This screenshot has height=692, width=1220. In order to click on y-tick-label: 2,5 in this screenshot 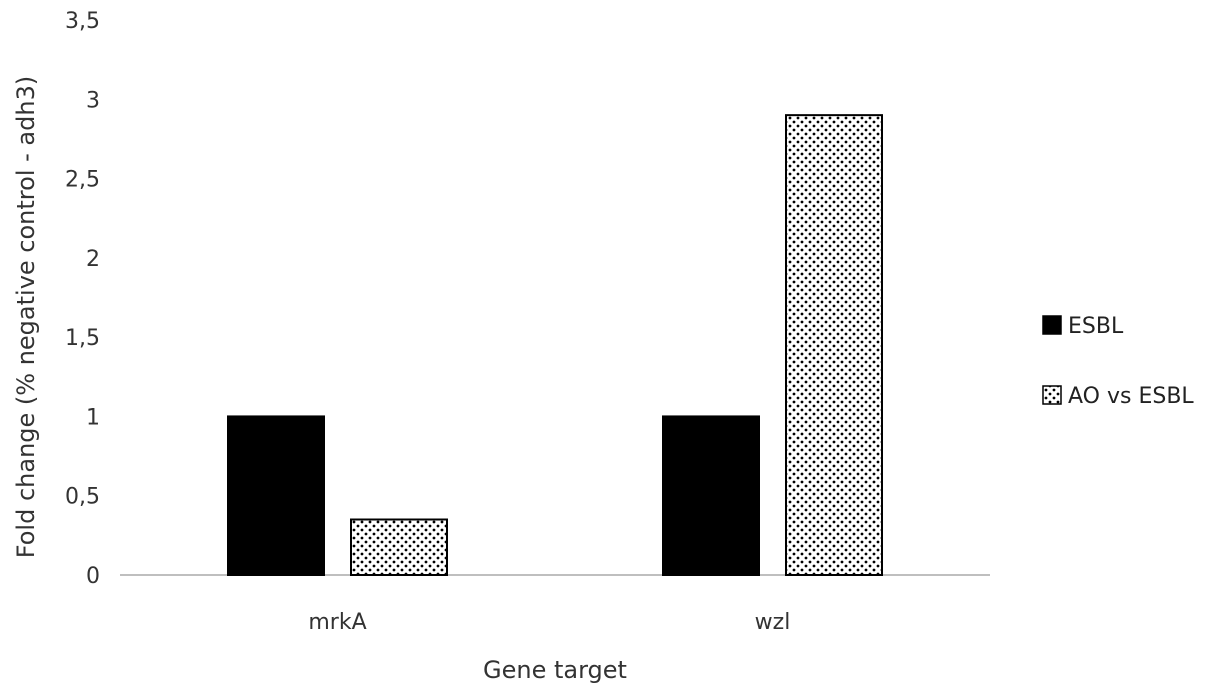, I will do `click(82, 180)`.